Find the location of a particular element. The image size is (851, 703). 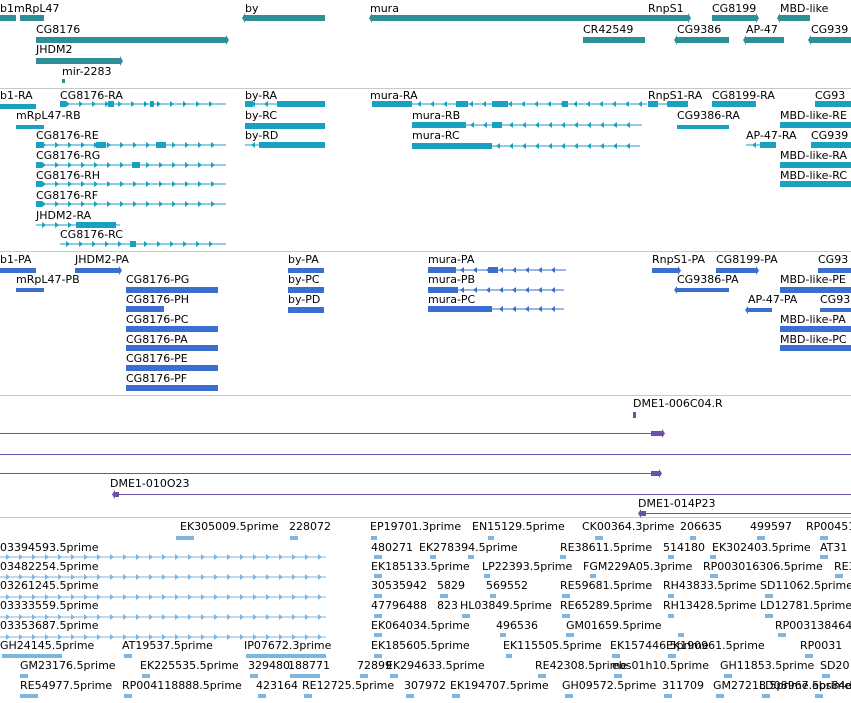

clones-label: DME1-006C04.R is located at coordinates (678, 403).